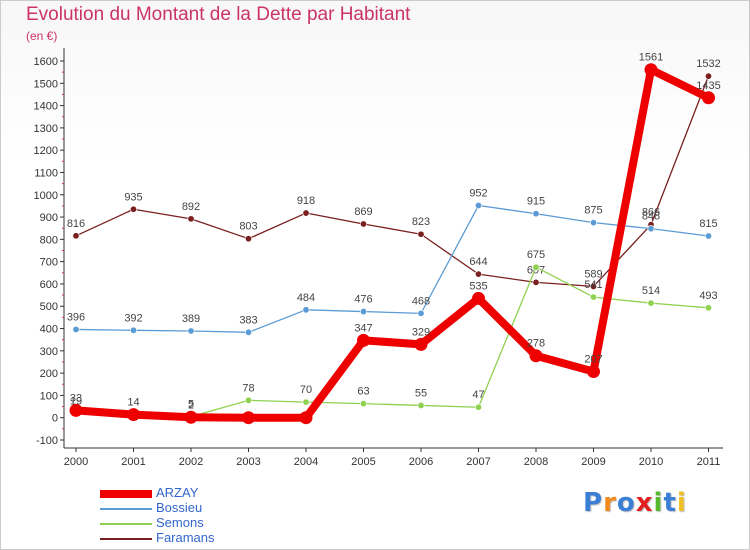 The image size is (750, 550). I want to click on legend-item-faramans: Faramans, so click(200, 538).